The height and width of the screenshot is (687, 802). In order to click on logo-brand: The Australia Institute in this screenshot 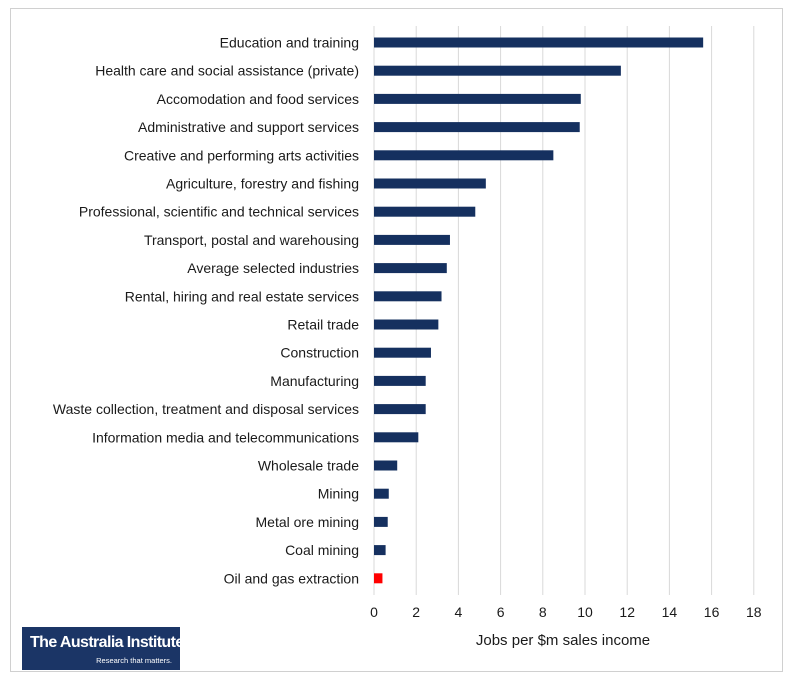, I will do `click(107, 642)`.